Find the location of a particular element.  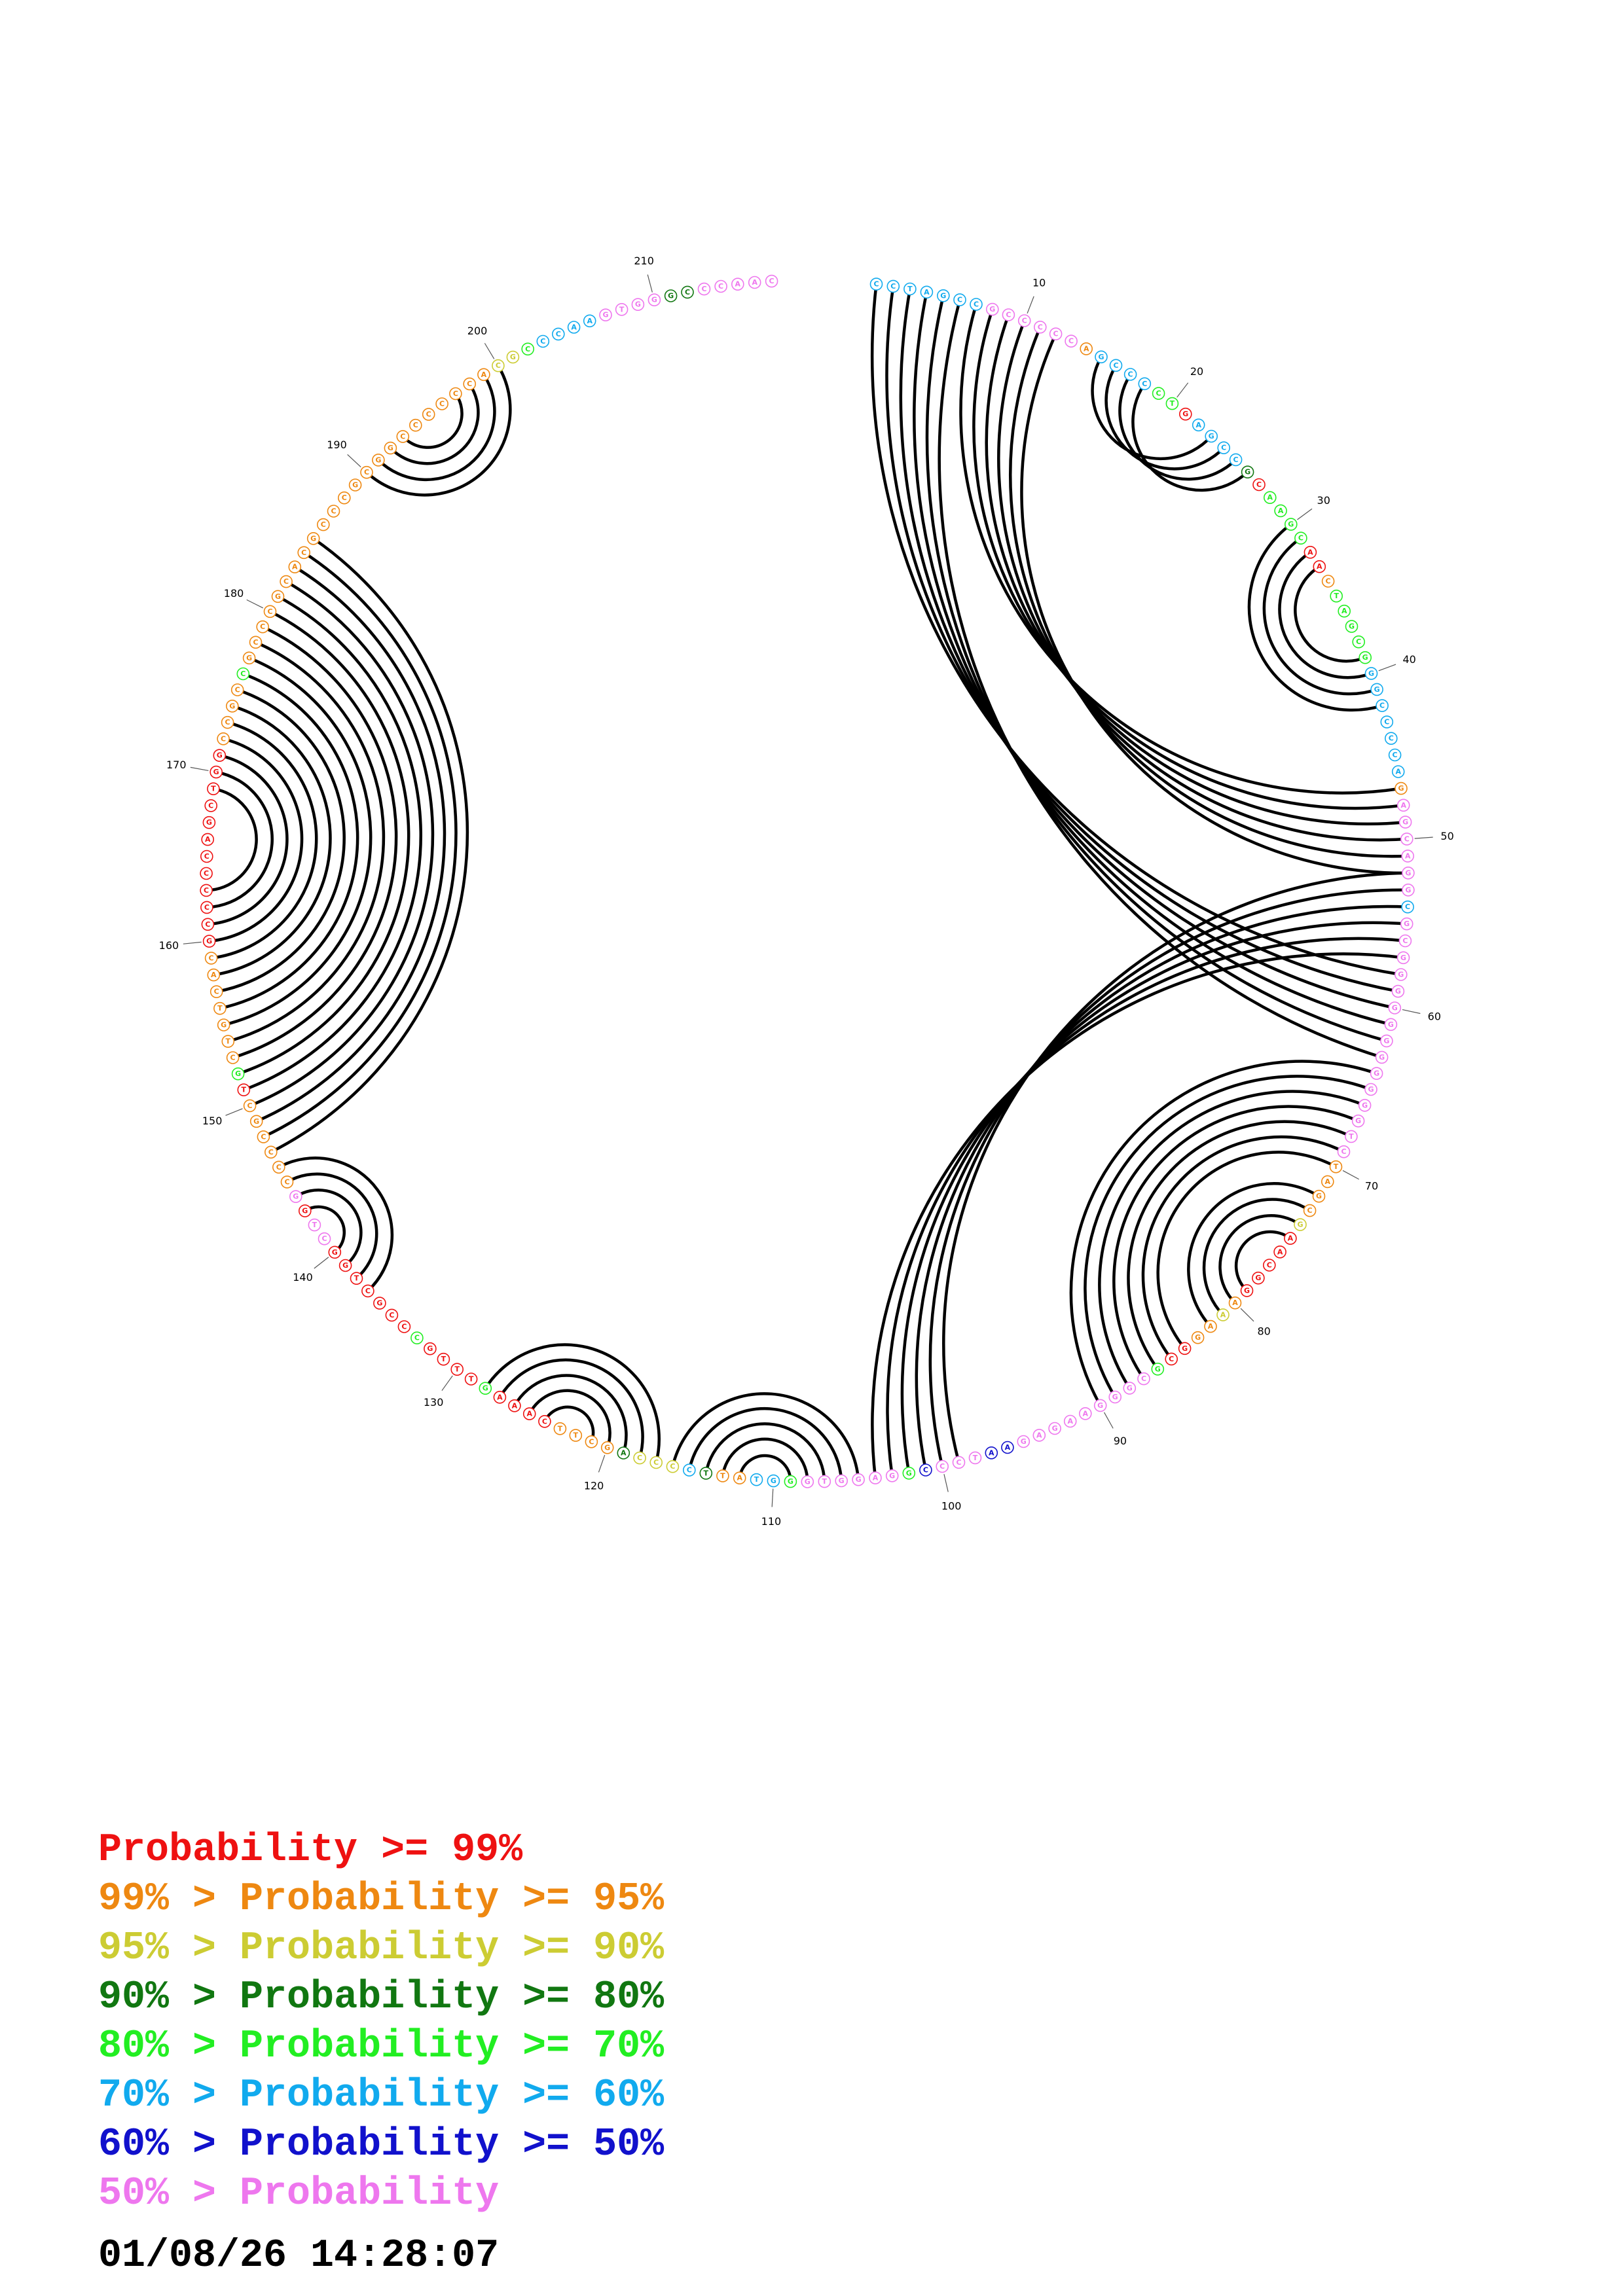

legend-line-6: 70% > Probability >= 60% is located at coordinates (381, 2096).